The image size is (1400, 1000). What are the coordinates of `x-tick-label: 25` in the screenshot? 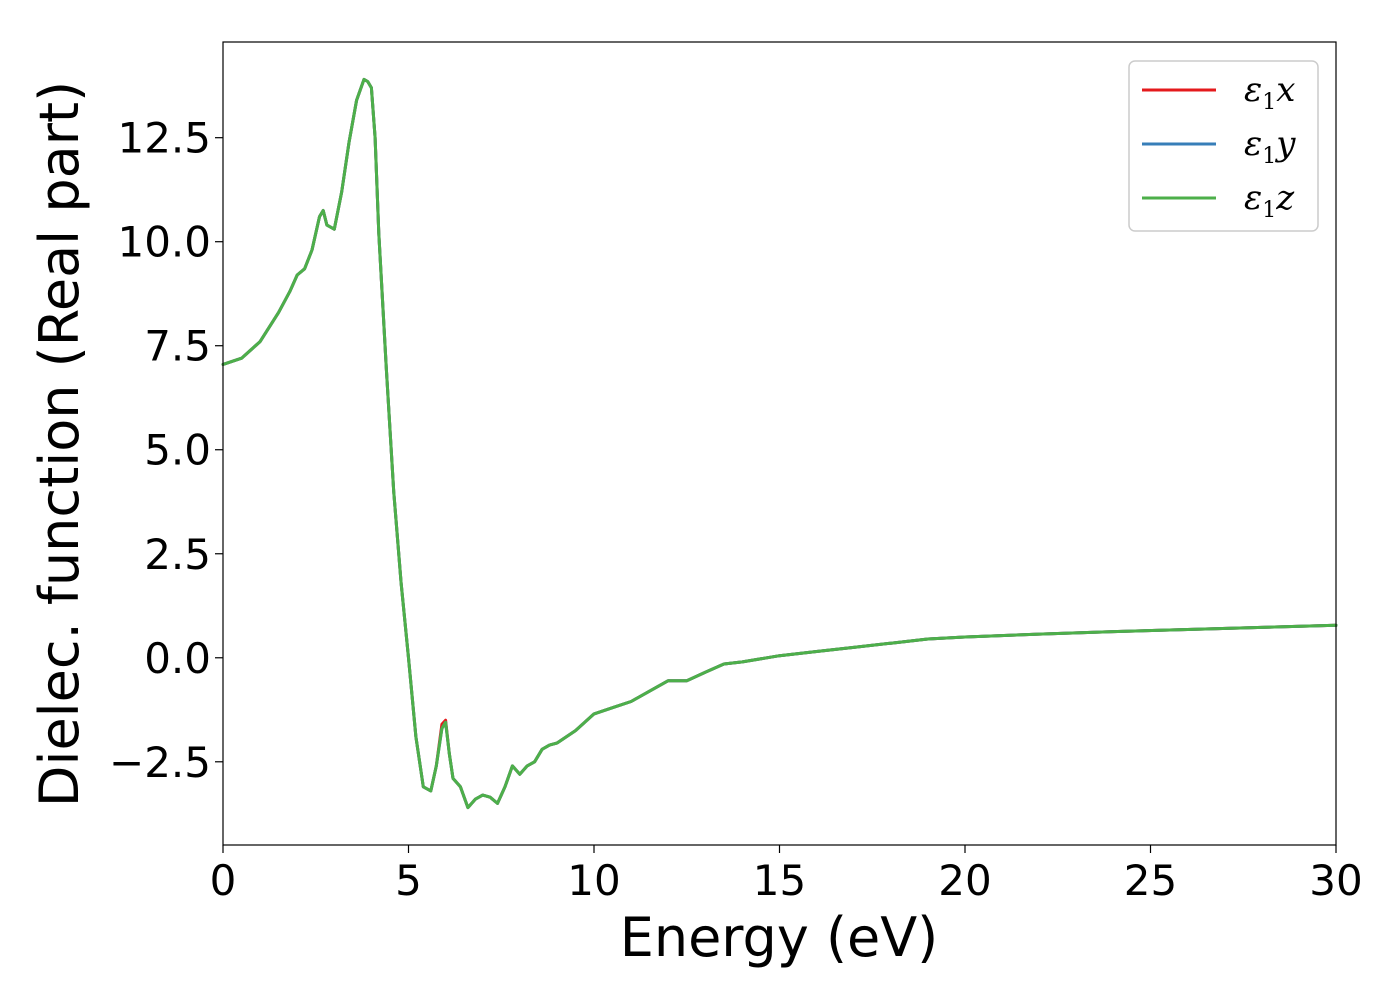 It's located at (1150, 880).